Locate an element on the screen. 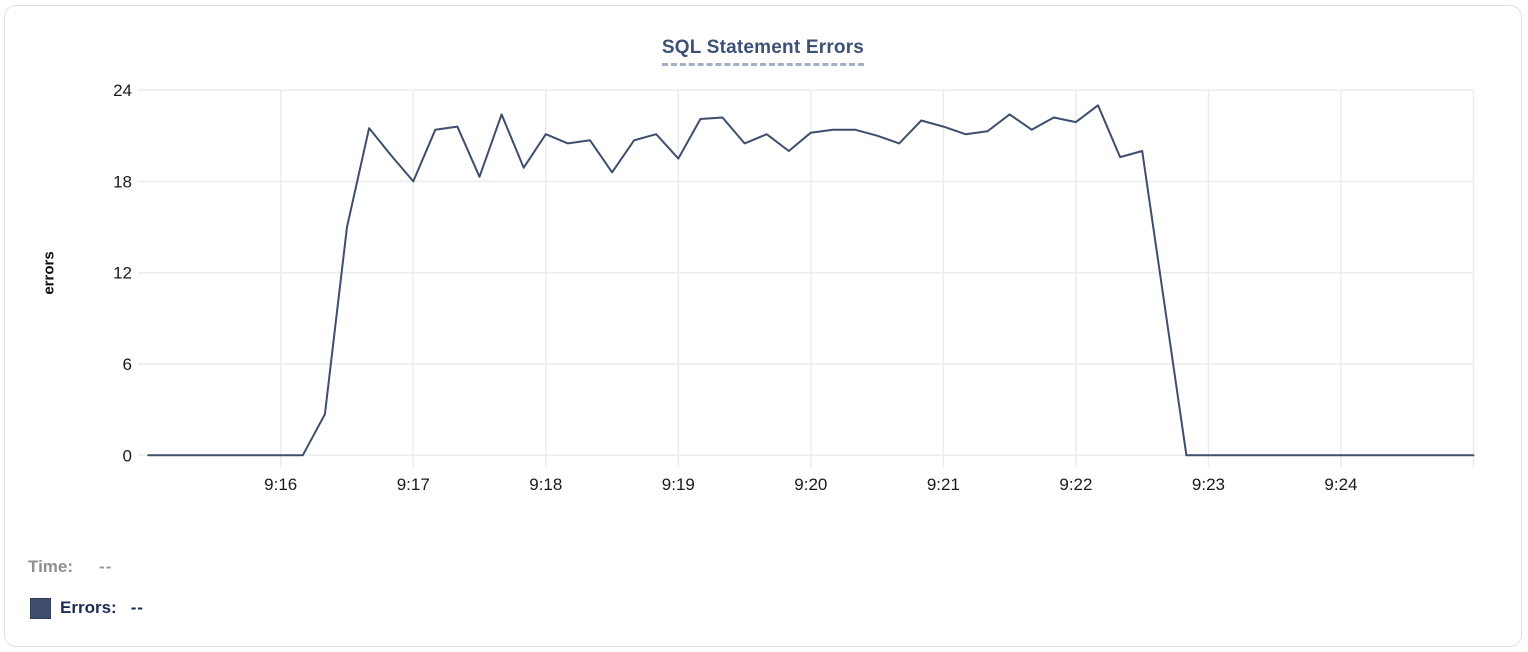 Image resolution: width=1528 pixels, height=652 pixels. x-tick-label: 9:24 is located at coordinates (1340, 484).